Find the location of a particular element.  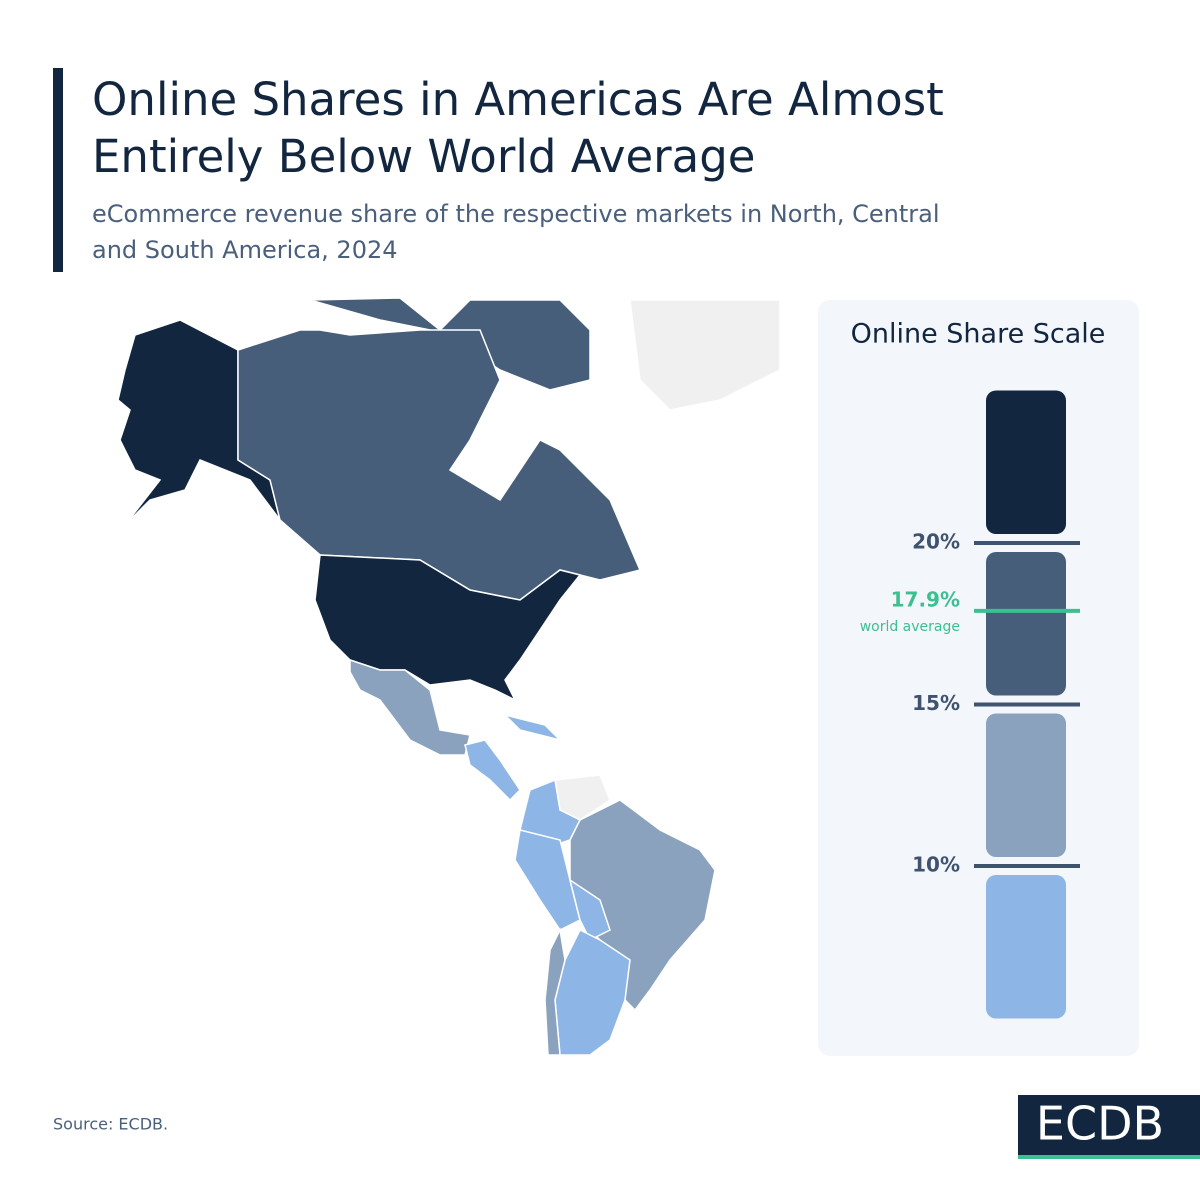

canada is located at coordinates (439, 465).